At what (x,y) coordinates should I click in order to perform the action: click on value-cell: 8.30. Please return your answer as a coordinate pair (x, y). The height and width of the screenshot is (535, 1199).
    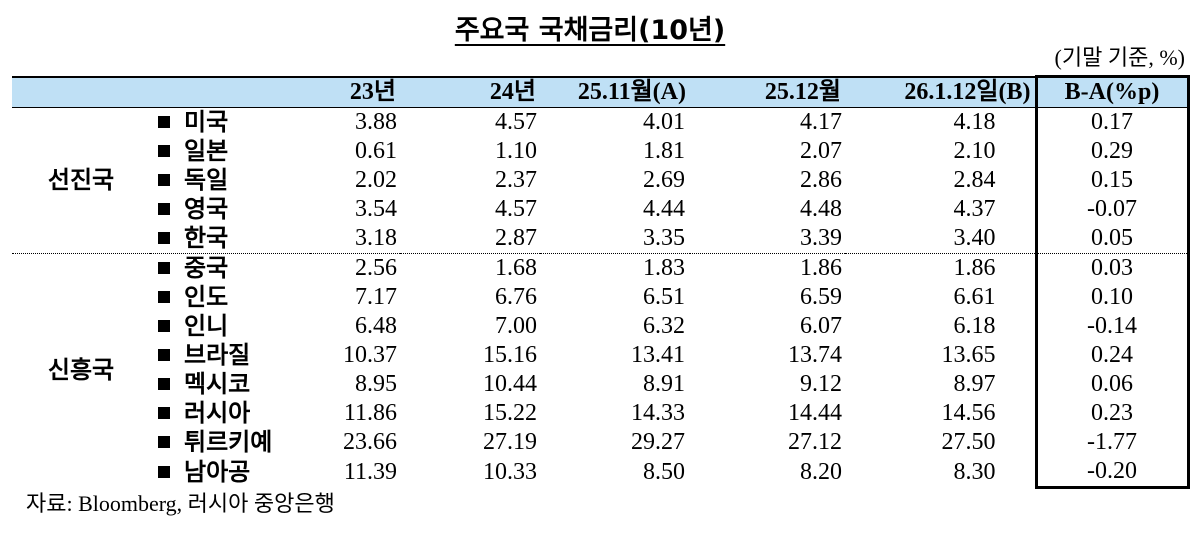
    Looking at the image, I should click on (974, 471).